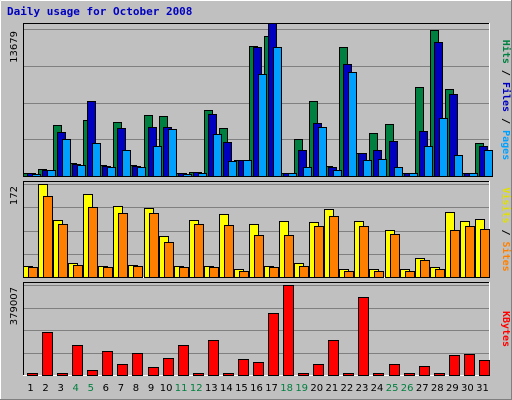 The width and height of the screenshot is (512, 400). Describe the element at coordinates (505, 329) in the screenshot. I see `legend-label: KBytes` at that location.